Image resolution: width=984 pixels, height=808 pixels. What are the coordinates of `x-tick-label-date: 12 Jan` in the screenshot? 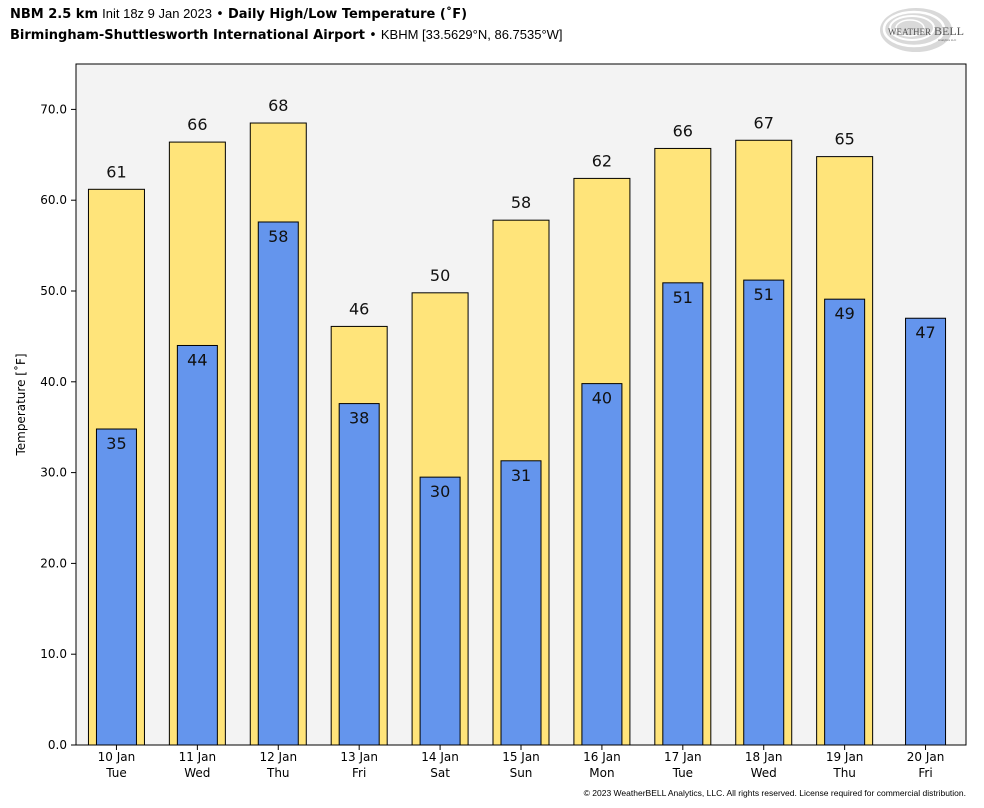 It's located at (278, 757).